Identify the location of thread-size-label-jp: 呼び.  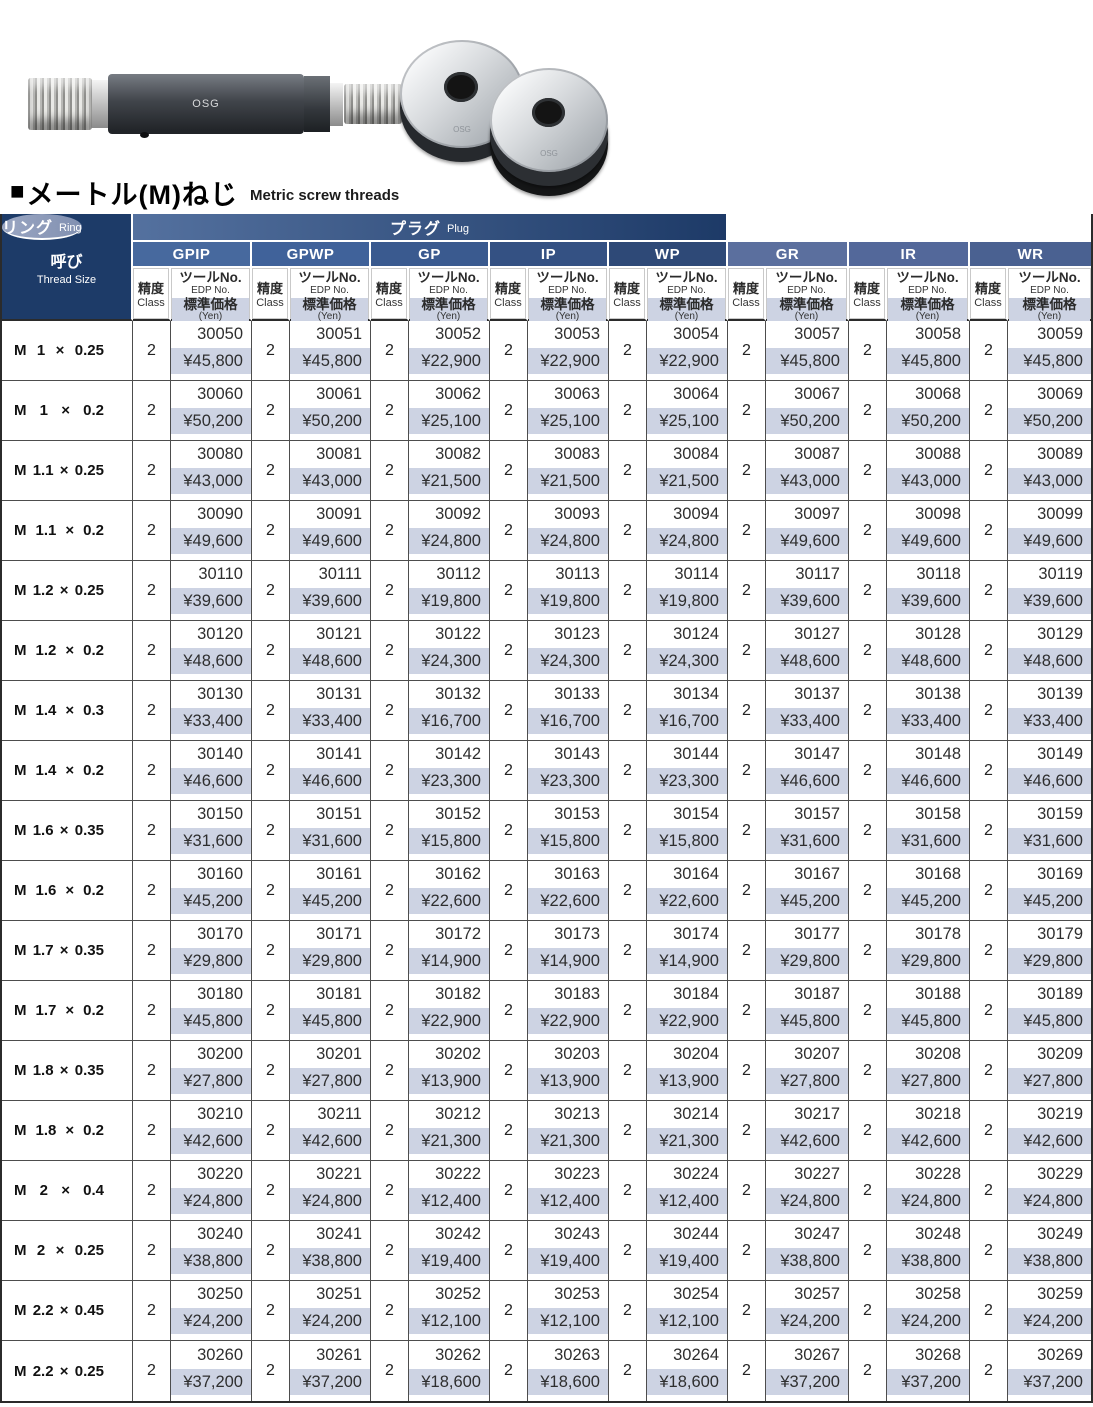
(66, 262).